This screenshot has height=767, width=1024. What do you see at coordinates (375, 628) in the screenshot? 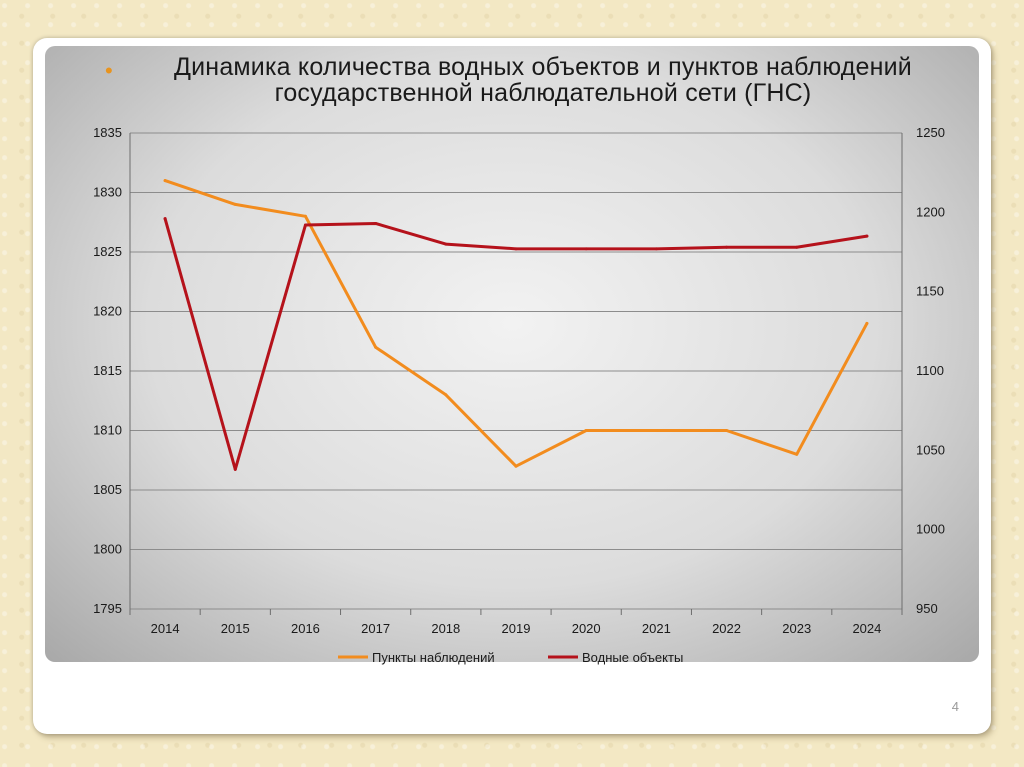
I see `x-tick-label: 2017` at bounding box center [375, 628].